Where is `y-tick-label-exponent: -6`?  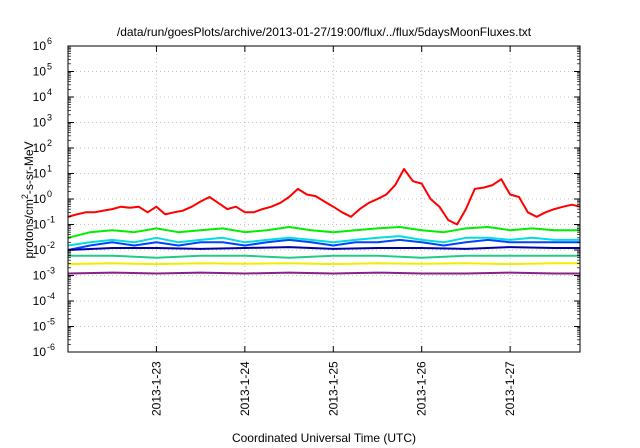 y-tick-label-exponent: -6 is located at coordinates (51, 347).